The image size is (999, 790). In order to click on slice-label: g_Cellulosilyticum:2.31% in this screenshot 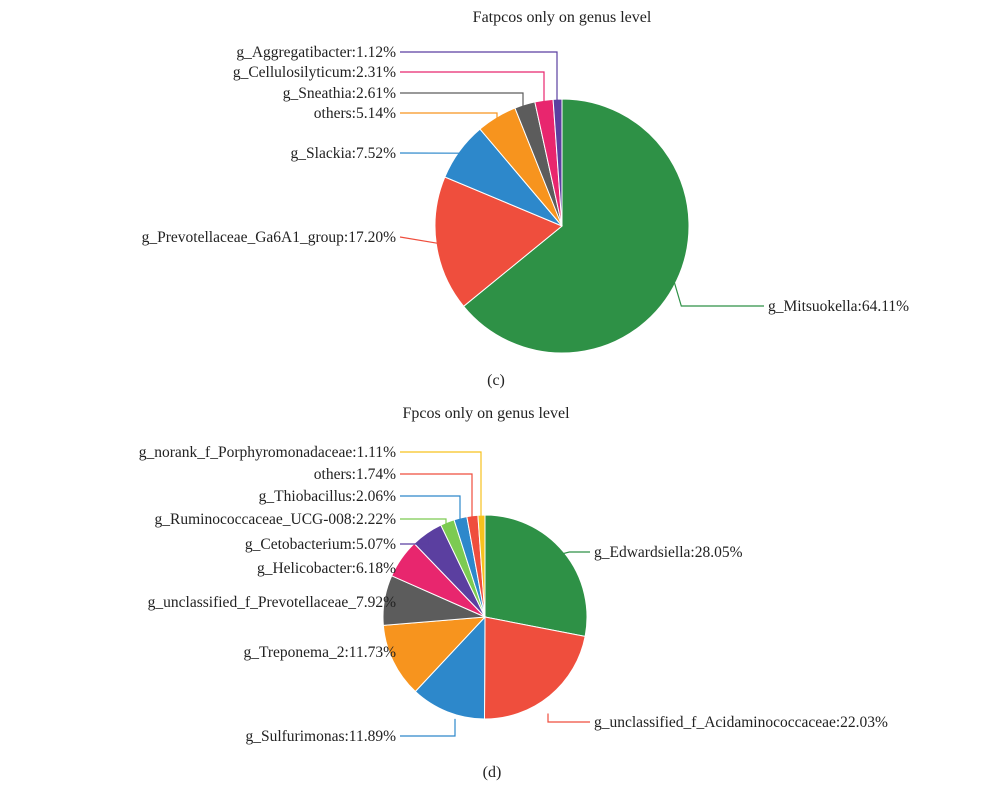, I will do `click(314, 72)`.